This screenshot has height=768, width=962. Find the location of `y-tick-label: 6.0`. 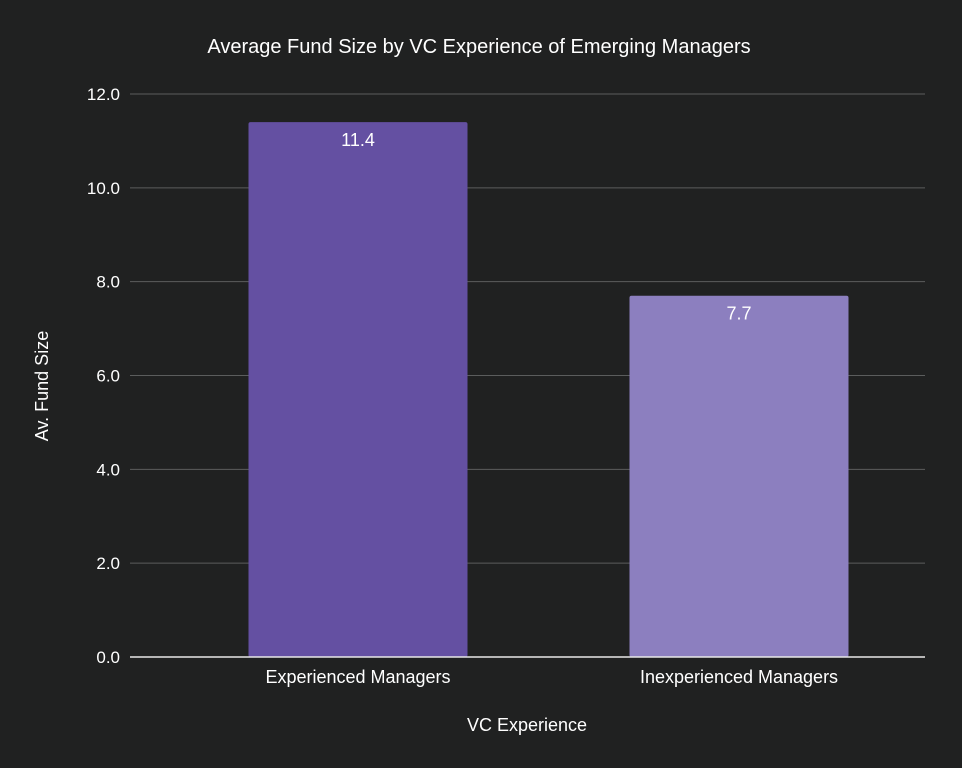

y-tick-label: 6.0 is located at coordinates (108, 376).